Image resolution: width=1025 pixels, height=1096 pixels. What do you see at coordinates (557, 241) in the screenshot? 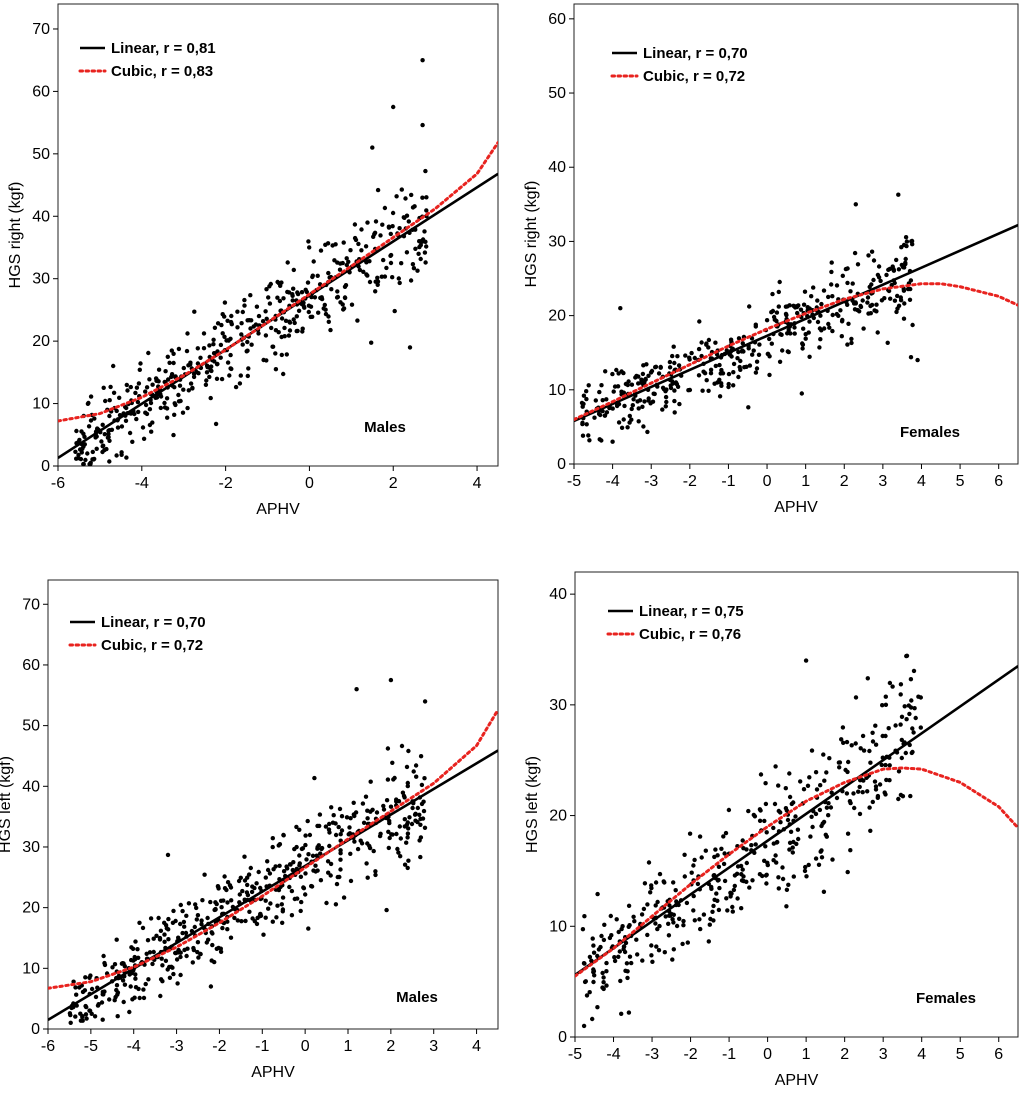
I see `y-tick-label: 30` at bounding box center [557, 241].